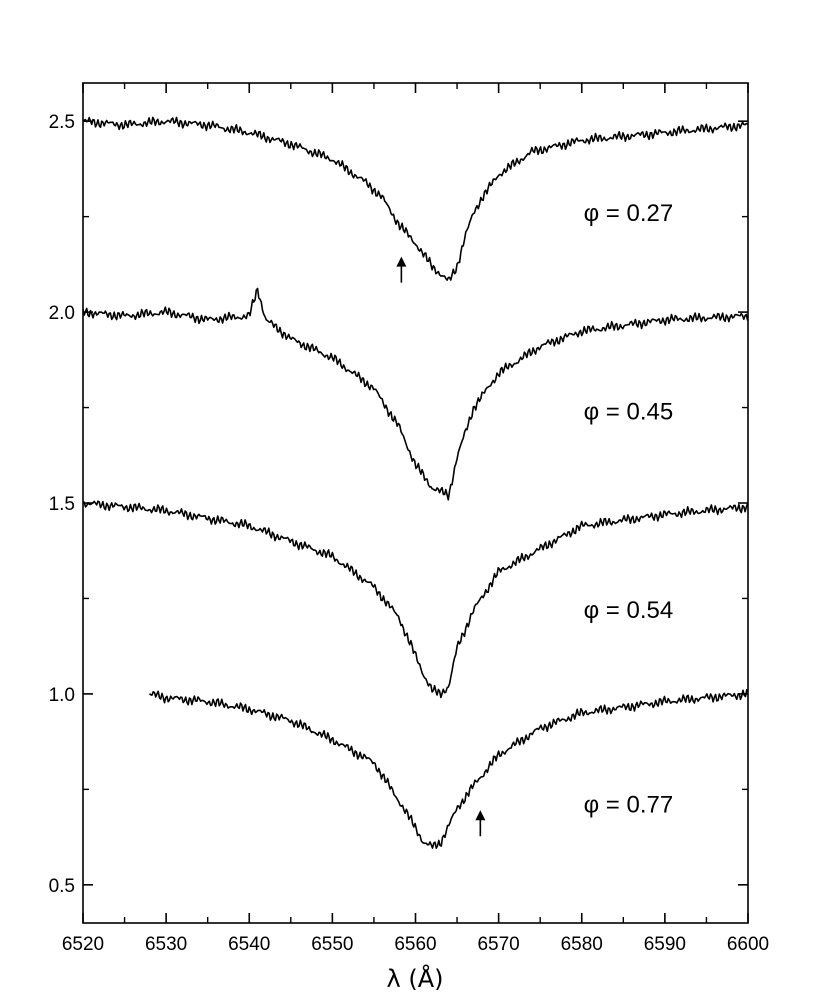  I want to click on y-tick-label: 0.5, so click(62, 886).